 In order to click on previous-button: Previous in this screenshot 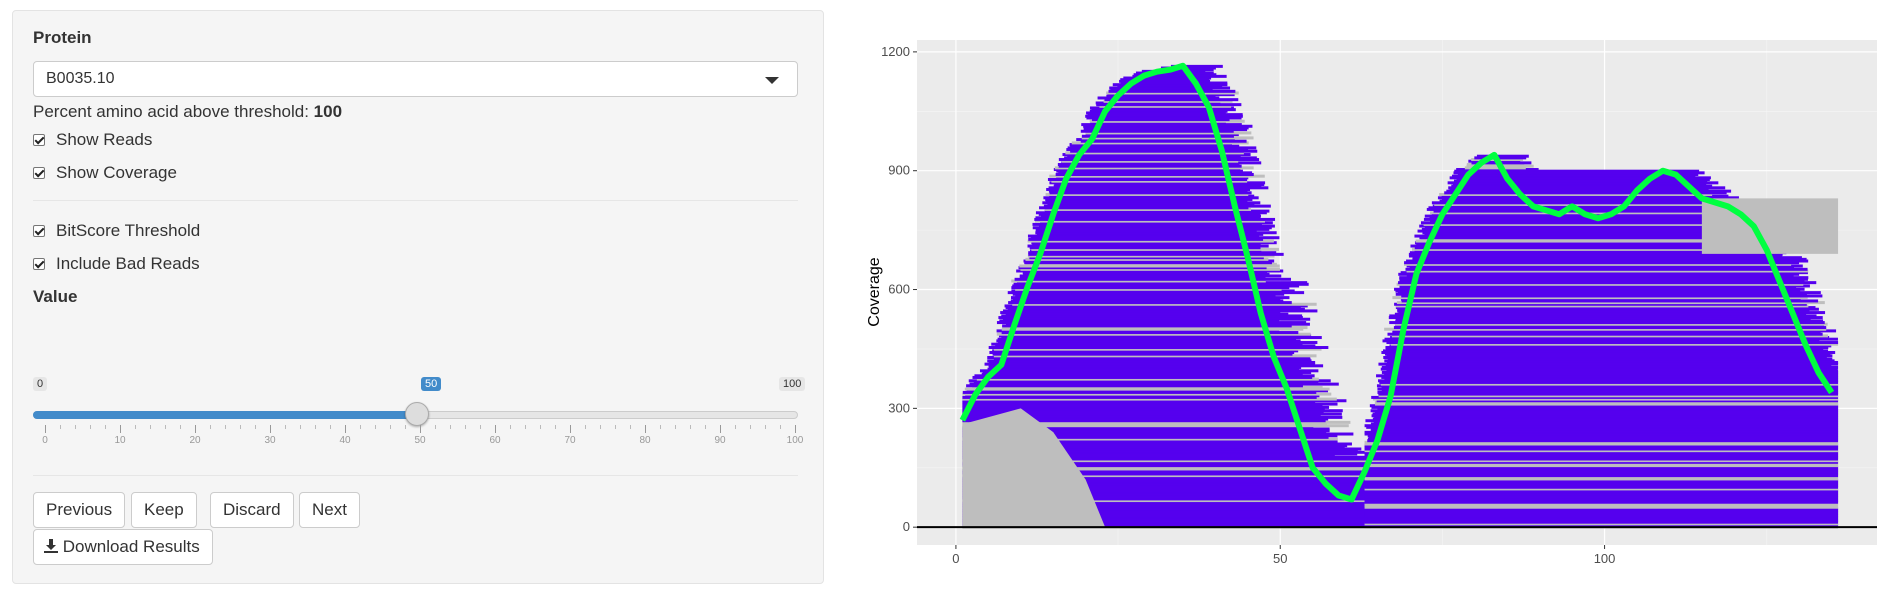, I will do `click(79, 510)`.